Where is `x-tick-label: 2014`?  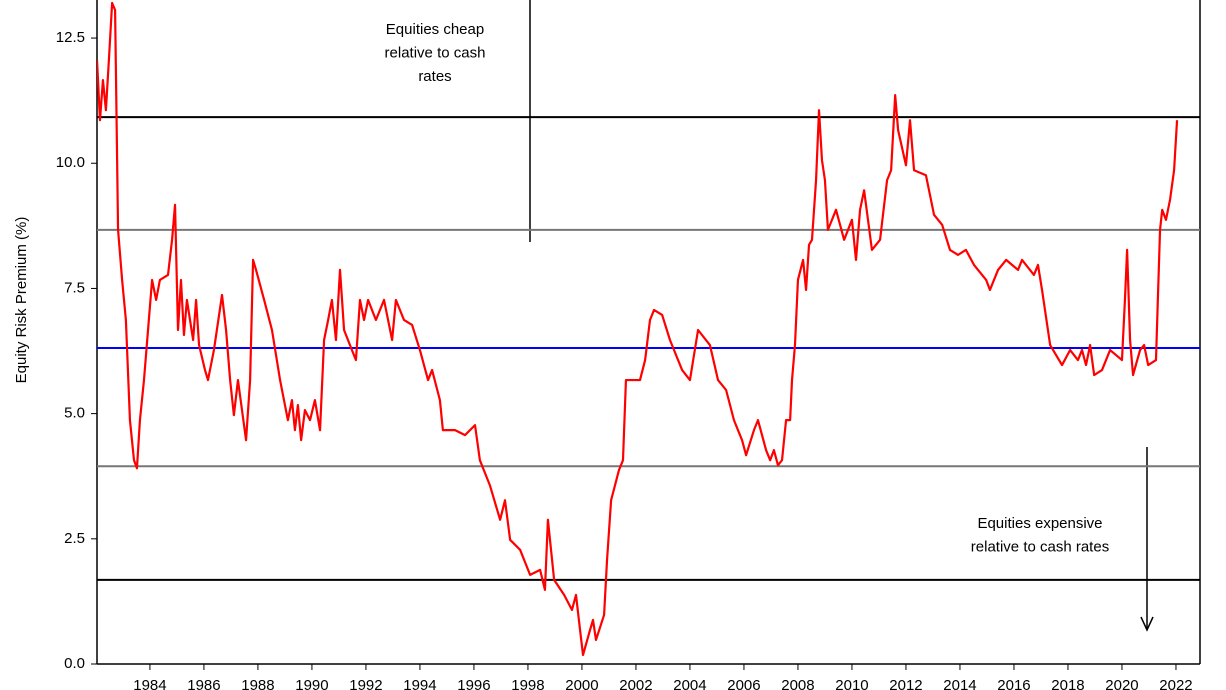
x-tick-label: 2014 is located at coordinates (959, 683).